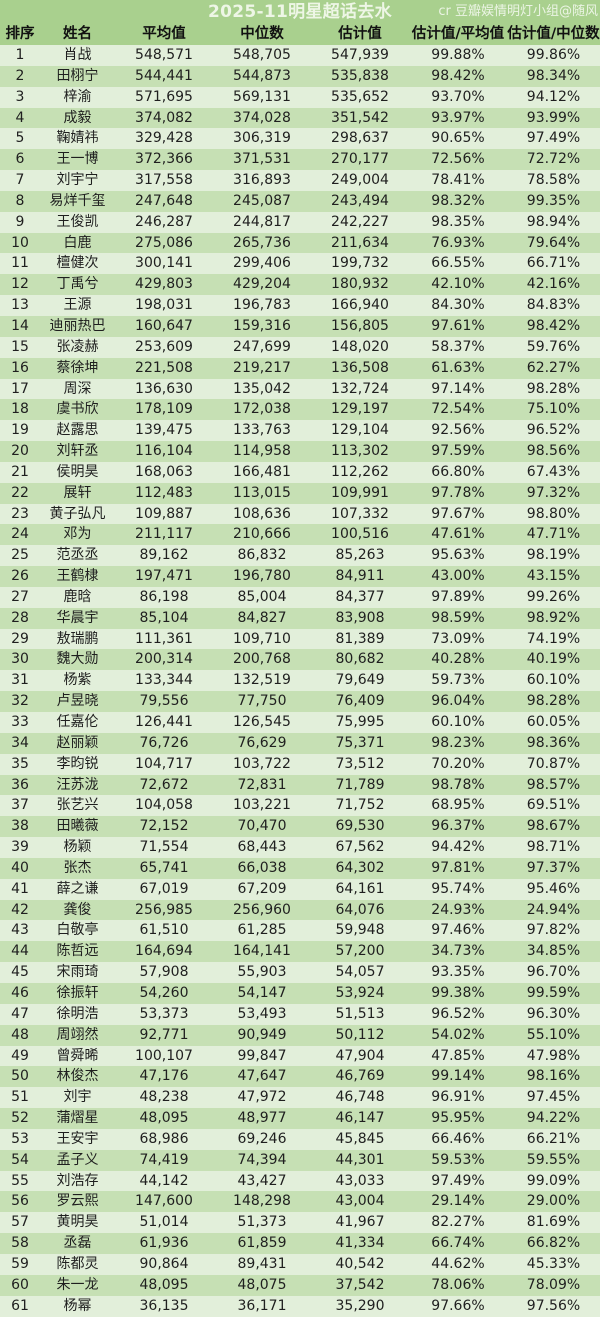  What do you see at coordinates (458, 1013) in the screenshot?
I see `estimate-over-average-cell: 96.52%` at bounding box center [458, 1013].